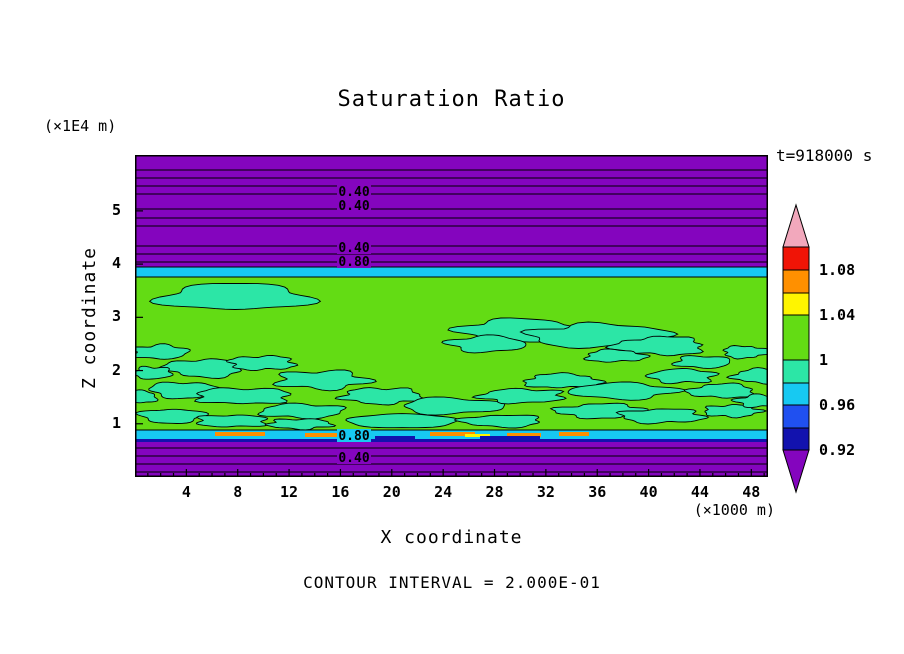  Describe the element at coordinates (699, 492) in the screenshot. I see `x-tick-label: 44` at that location.